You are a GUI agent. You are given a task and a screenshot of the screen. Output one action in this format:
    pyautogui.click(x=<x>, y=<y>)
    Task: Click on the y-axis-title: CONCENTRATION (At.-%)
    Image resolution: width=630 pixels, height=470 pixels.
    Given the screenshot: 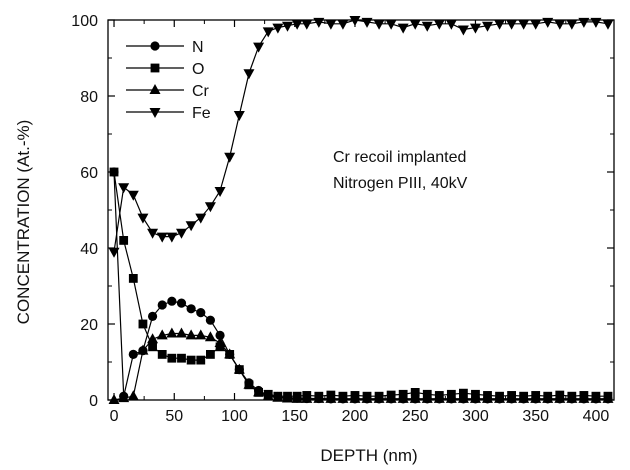 What is the action you would take?
    pyautogui.click(x=23, y=222)
    